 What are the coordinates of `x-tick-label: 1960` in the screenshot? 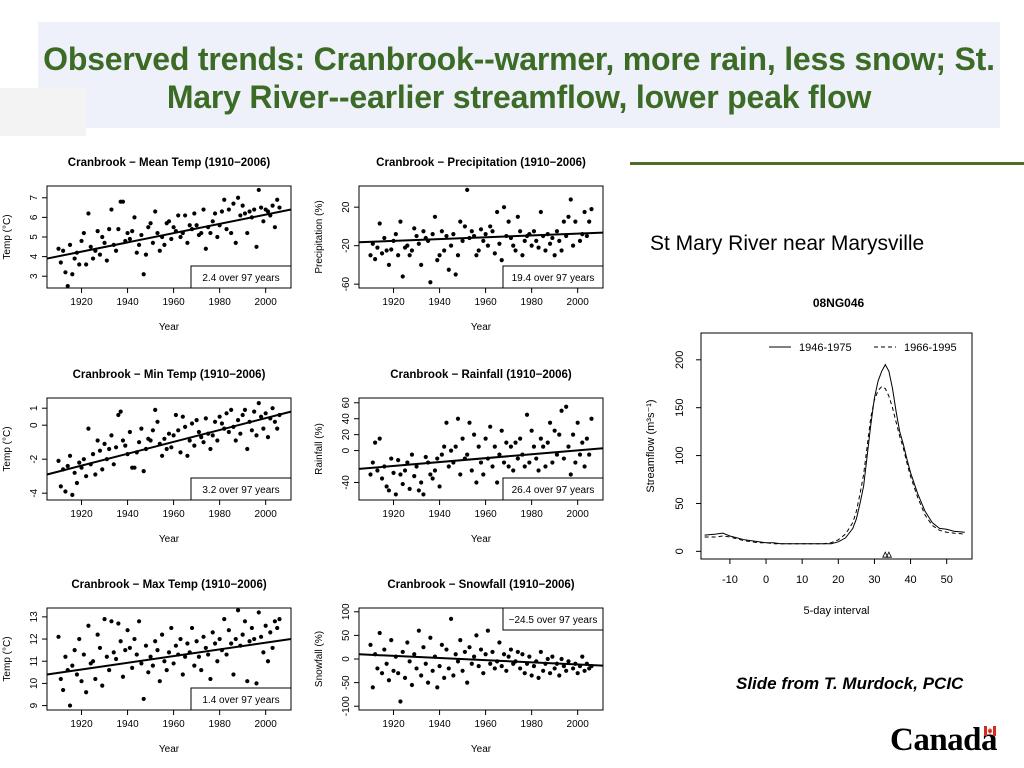 It's located at (173, 302).